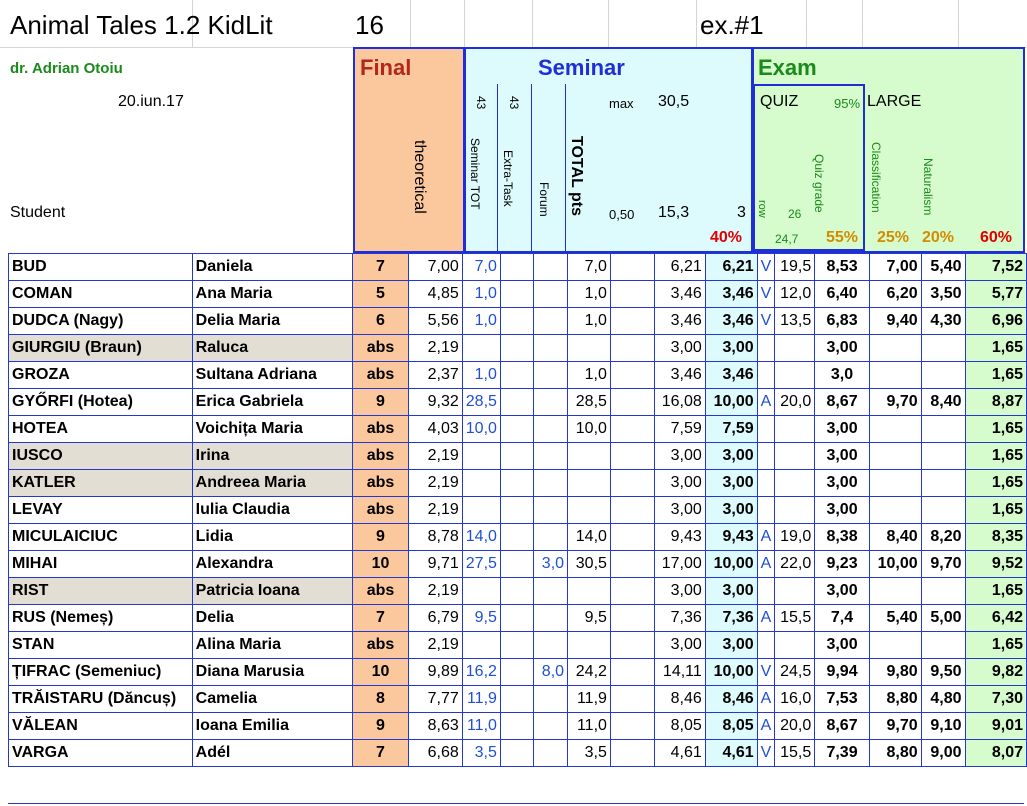 The width and height of the screenshot is (1027, 806). What do you see at coordinates (995, 672) in the screenshot?
I see `exam-final-grade: 9,82` at bounding box center [995, 672].